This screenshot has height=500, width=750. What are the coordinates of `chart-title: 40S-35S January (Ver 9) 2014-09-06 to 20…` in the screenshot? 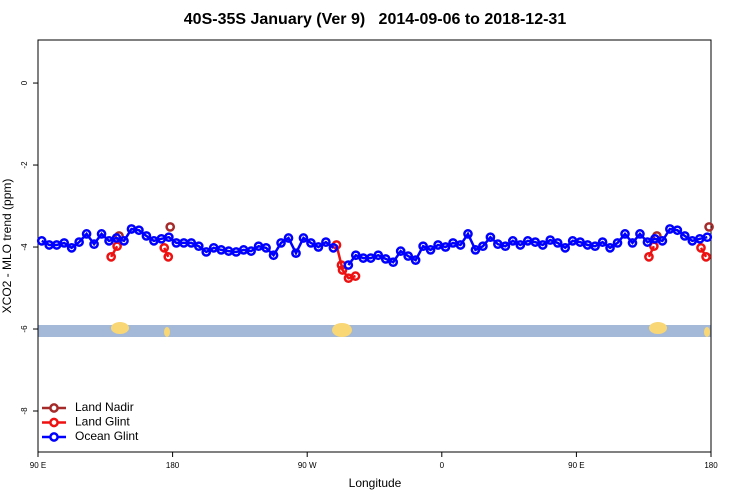 It's located at (375, 19).